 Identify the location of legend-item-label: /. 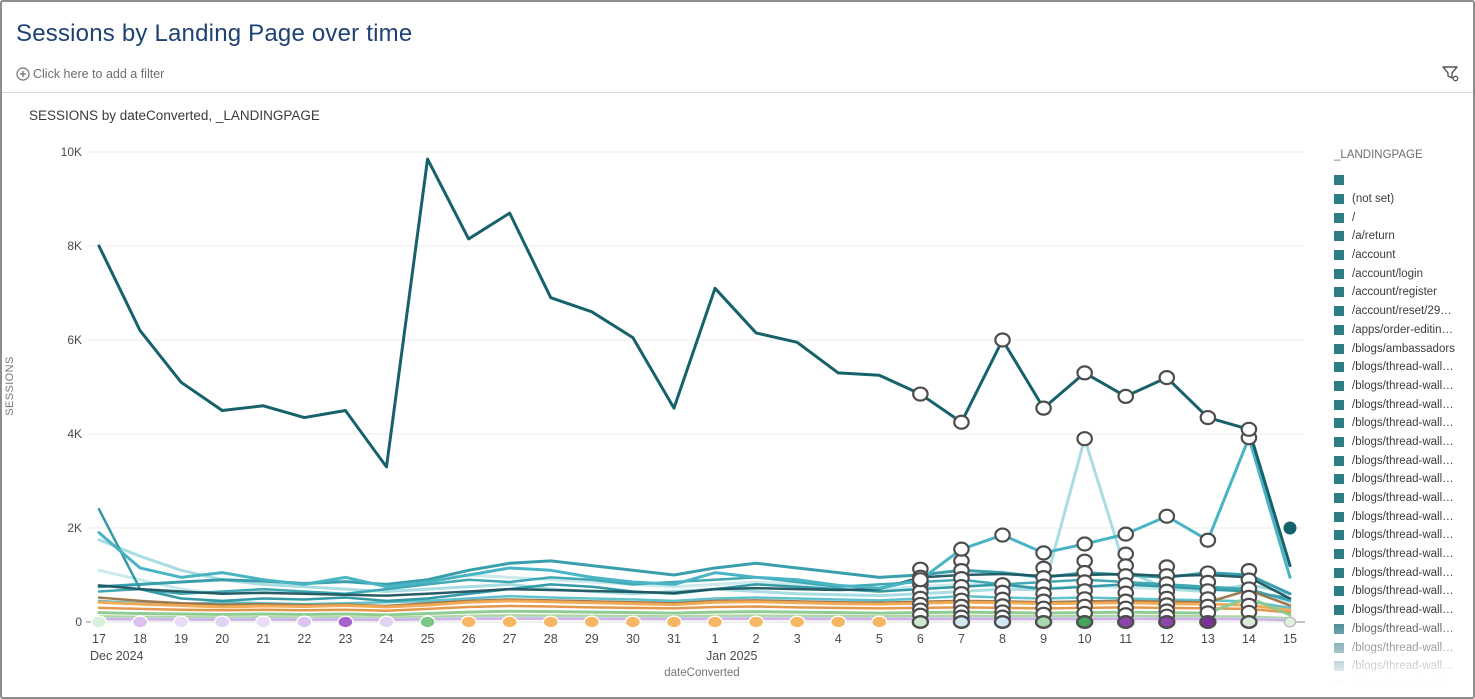
(1354, 217).